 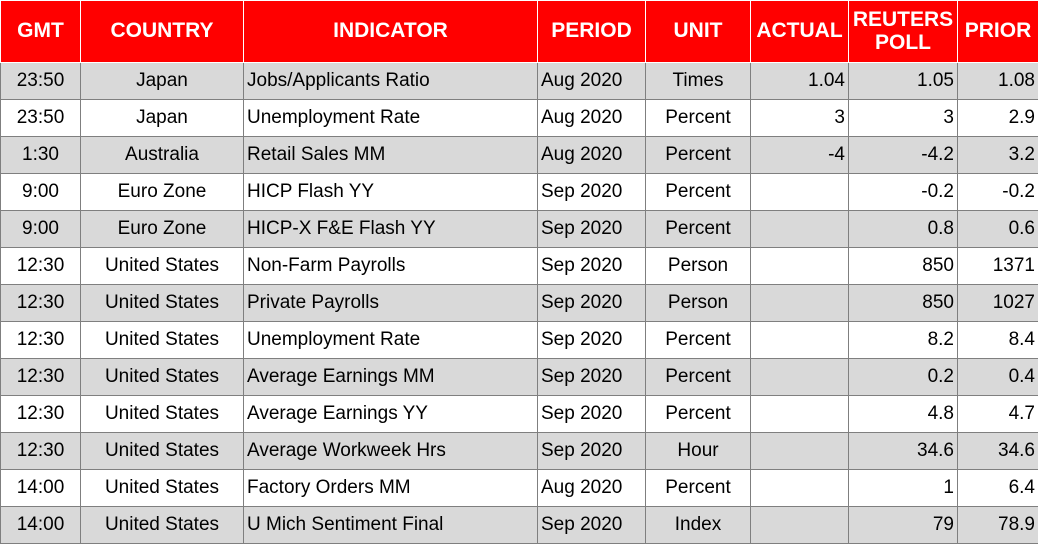 What do you see at coordinates (903, 266) in the screenshot?
I see `table-cell: 850` at bounding box center [903, 266].